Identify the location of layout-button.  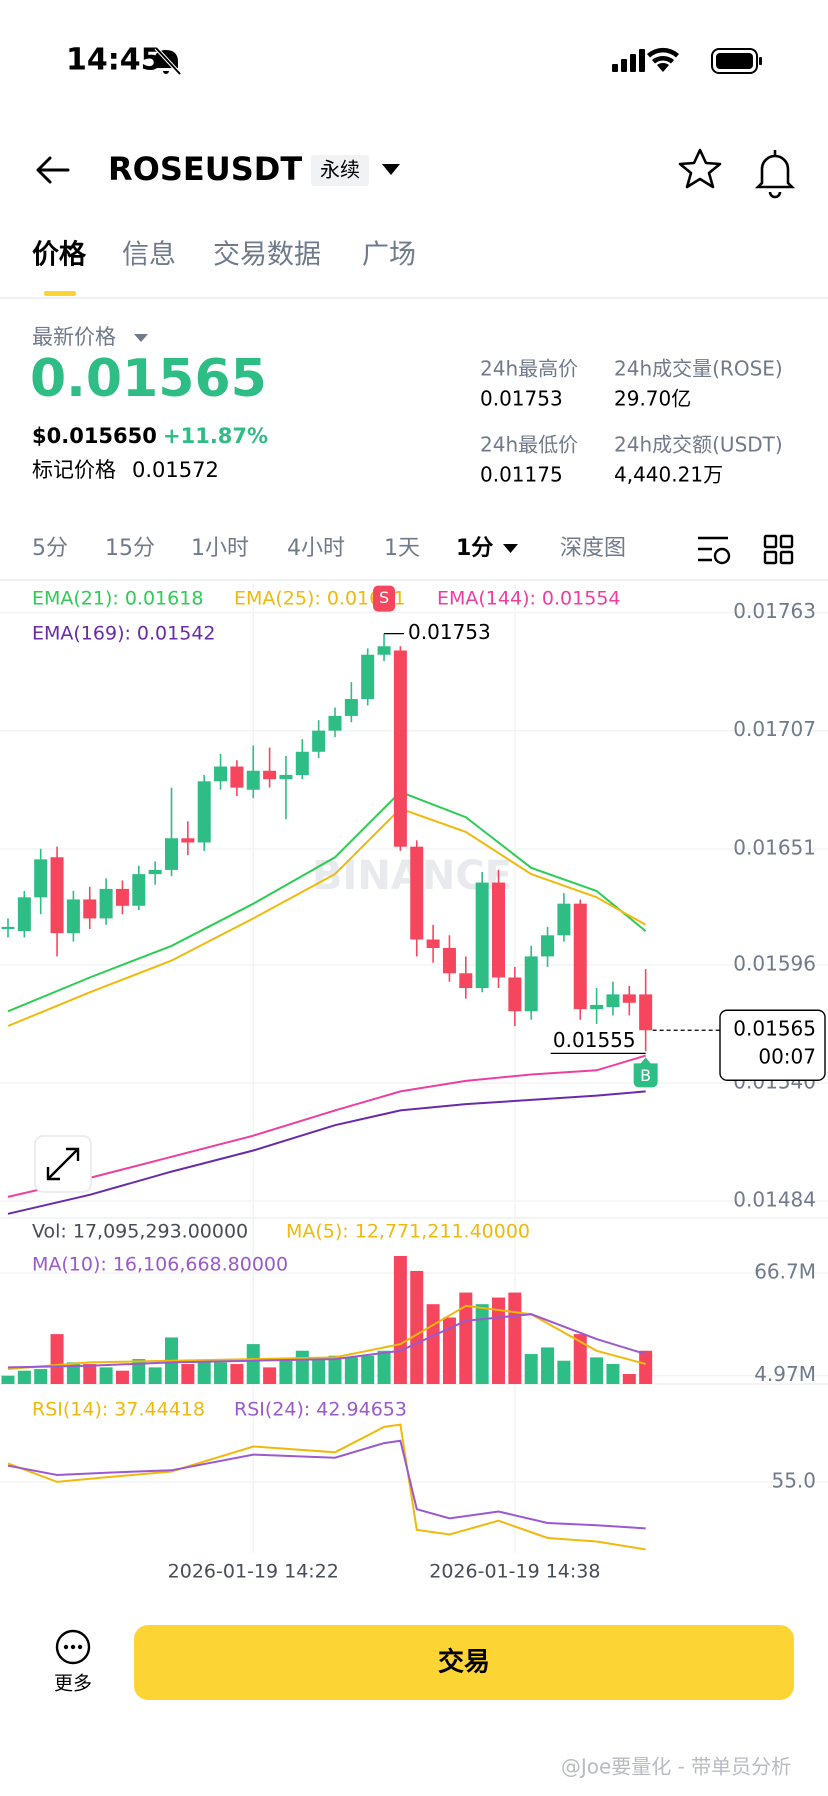
(778, 549).